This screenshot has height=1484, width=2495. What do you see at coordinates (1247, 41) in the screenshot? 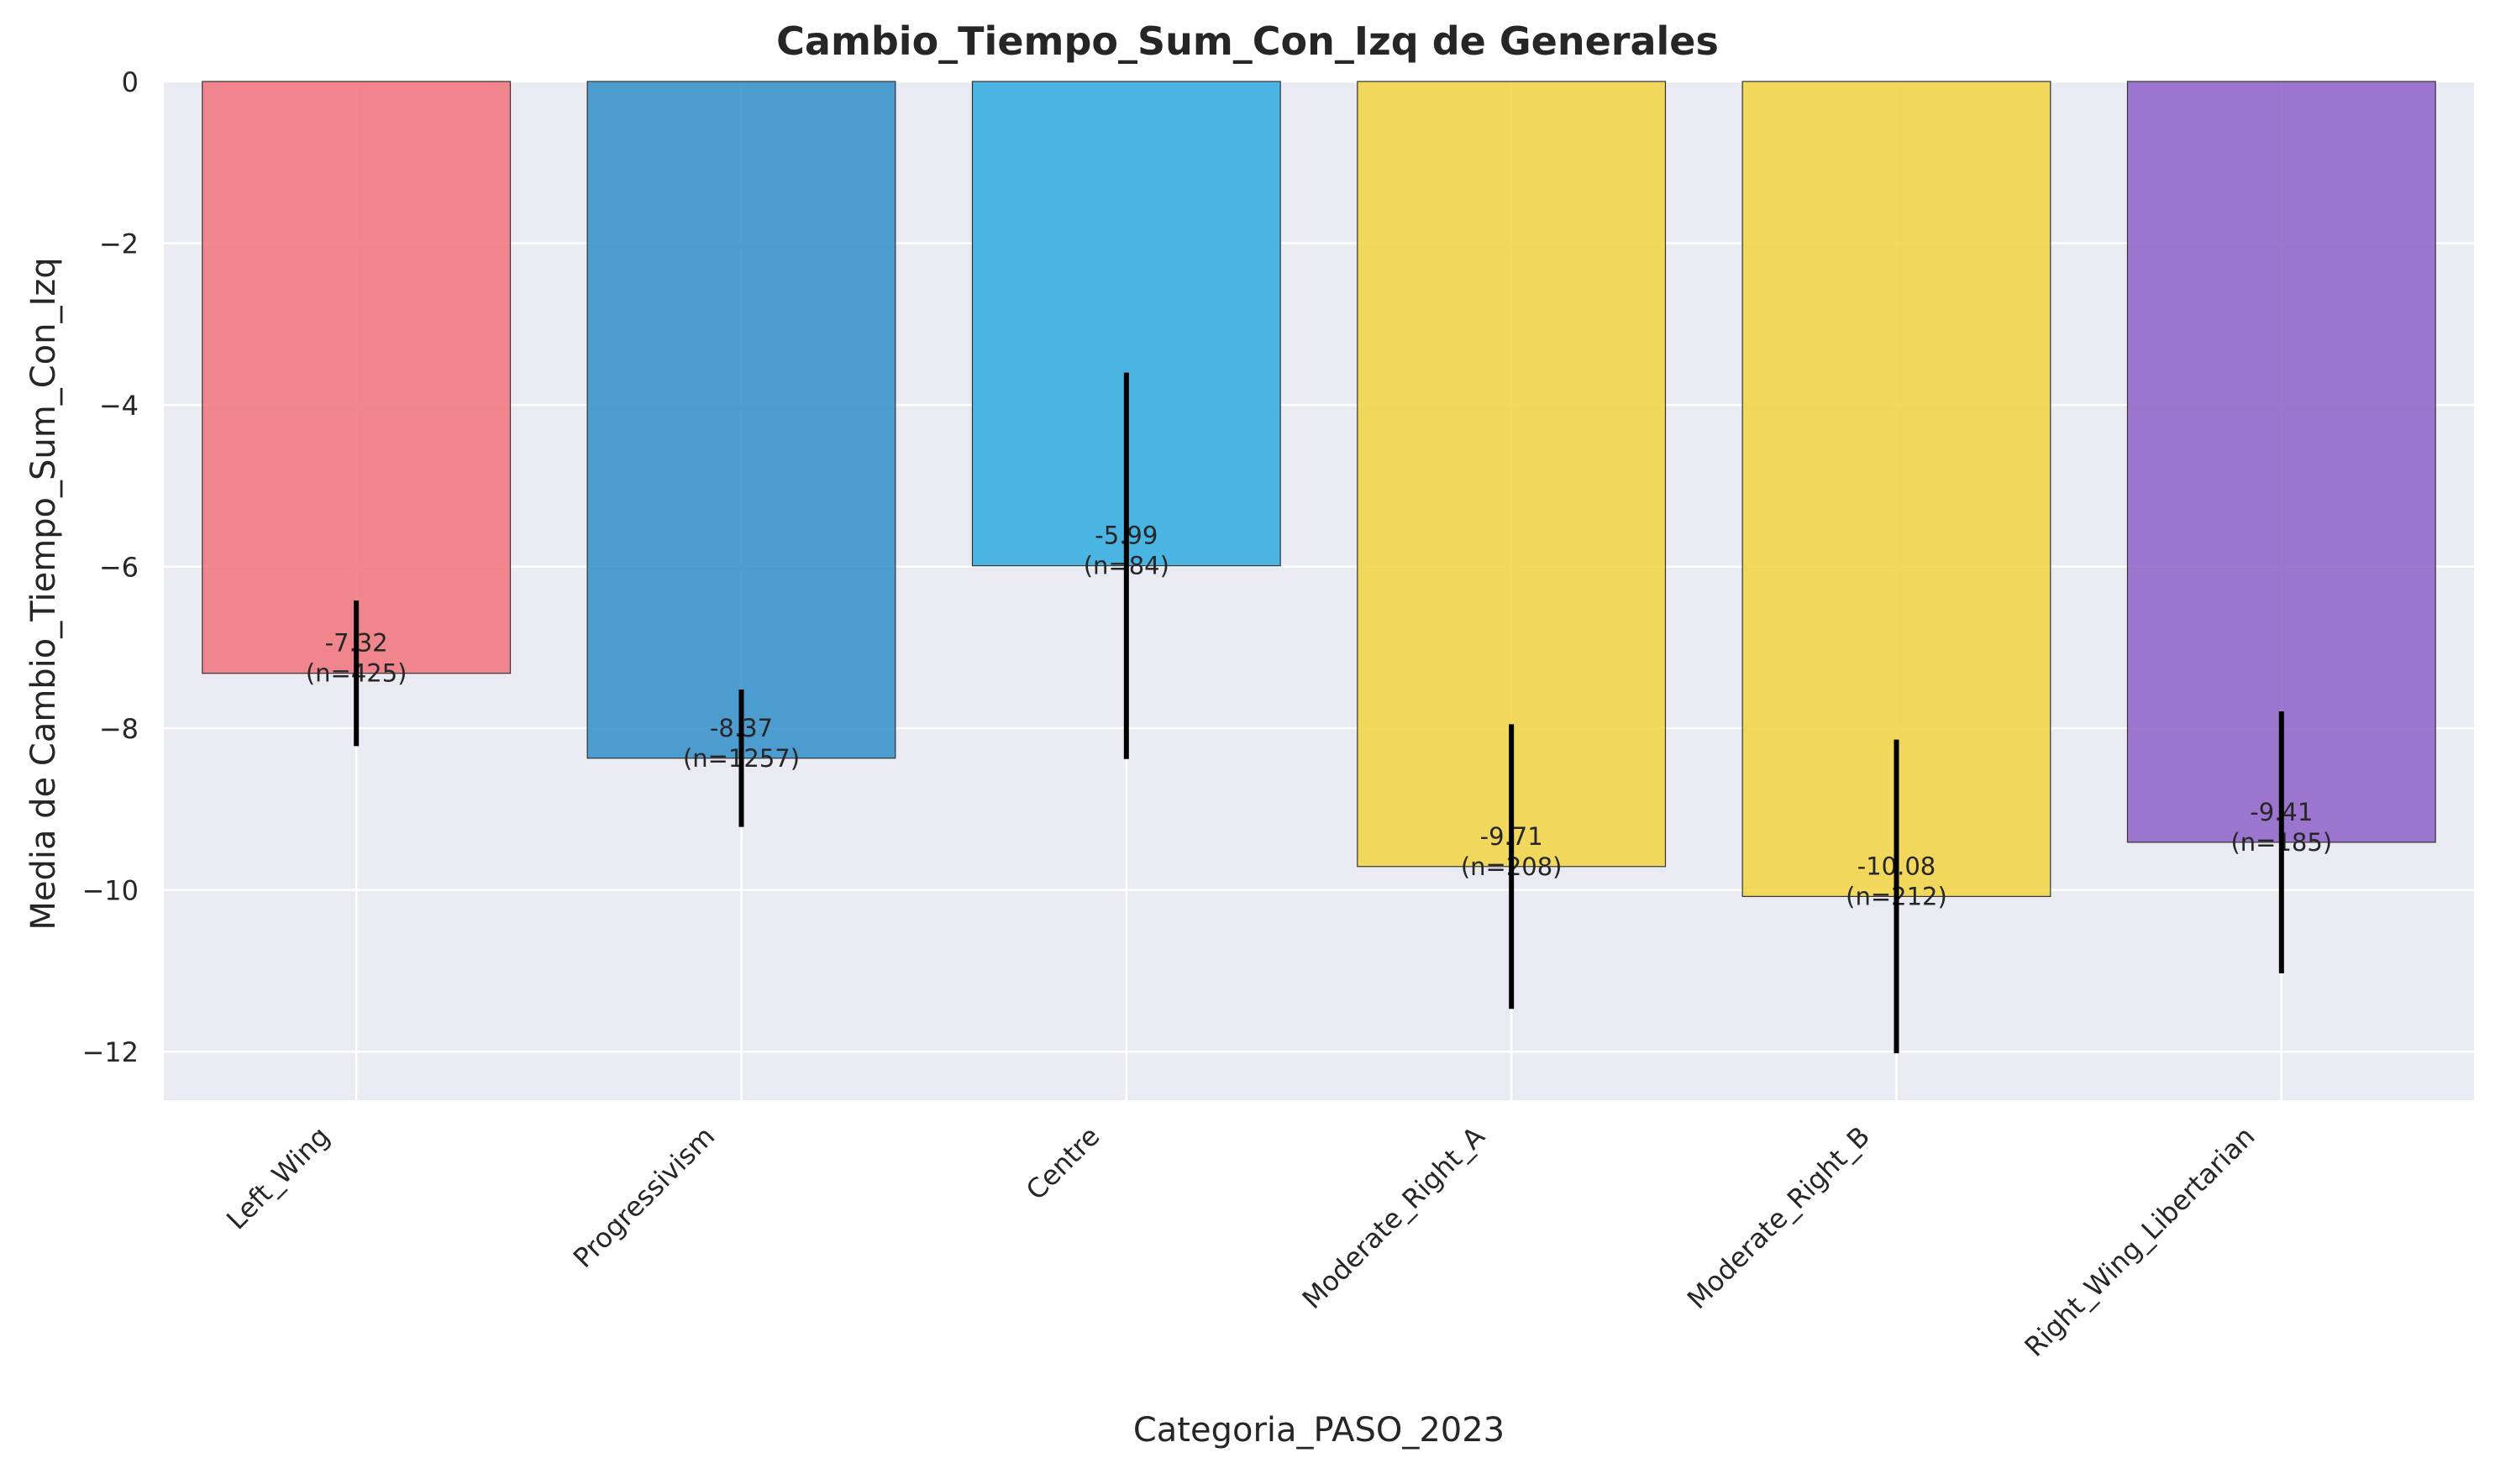
I see `chart-title: Cambio_Tiempo_Sum_Con_Izq de Generales` at bounding box center [1247, 41].